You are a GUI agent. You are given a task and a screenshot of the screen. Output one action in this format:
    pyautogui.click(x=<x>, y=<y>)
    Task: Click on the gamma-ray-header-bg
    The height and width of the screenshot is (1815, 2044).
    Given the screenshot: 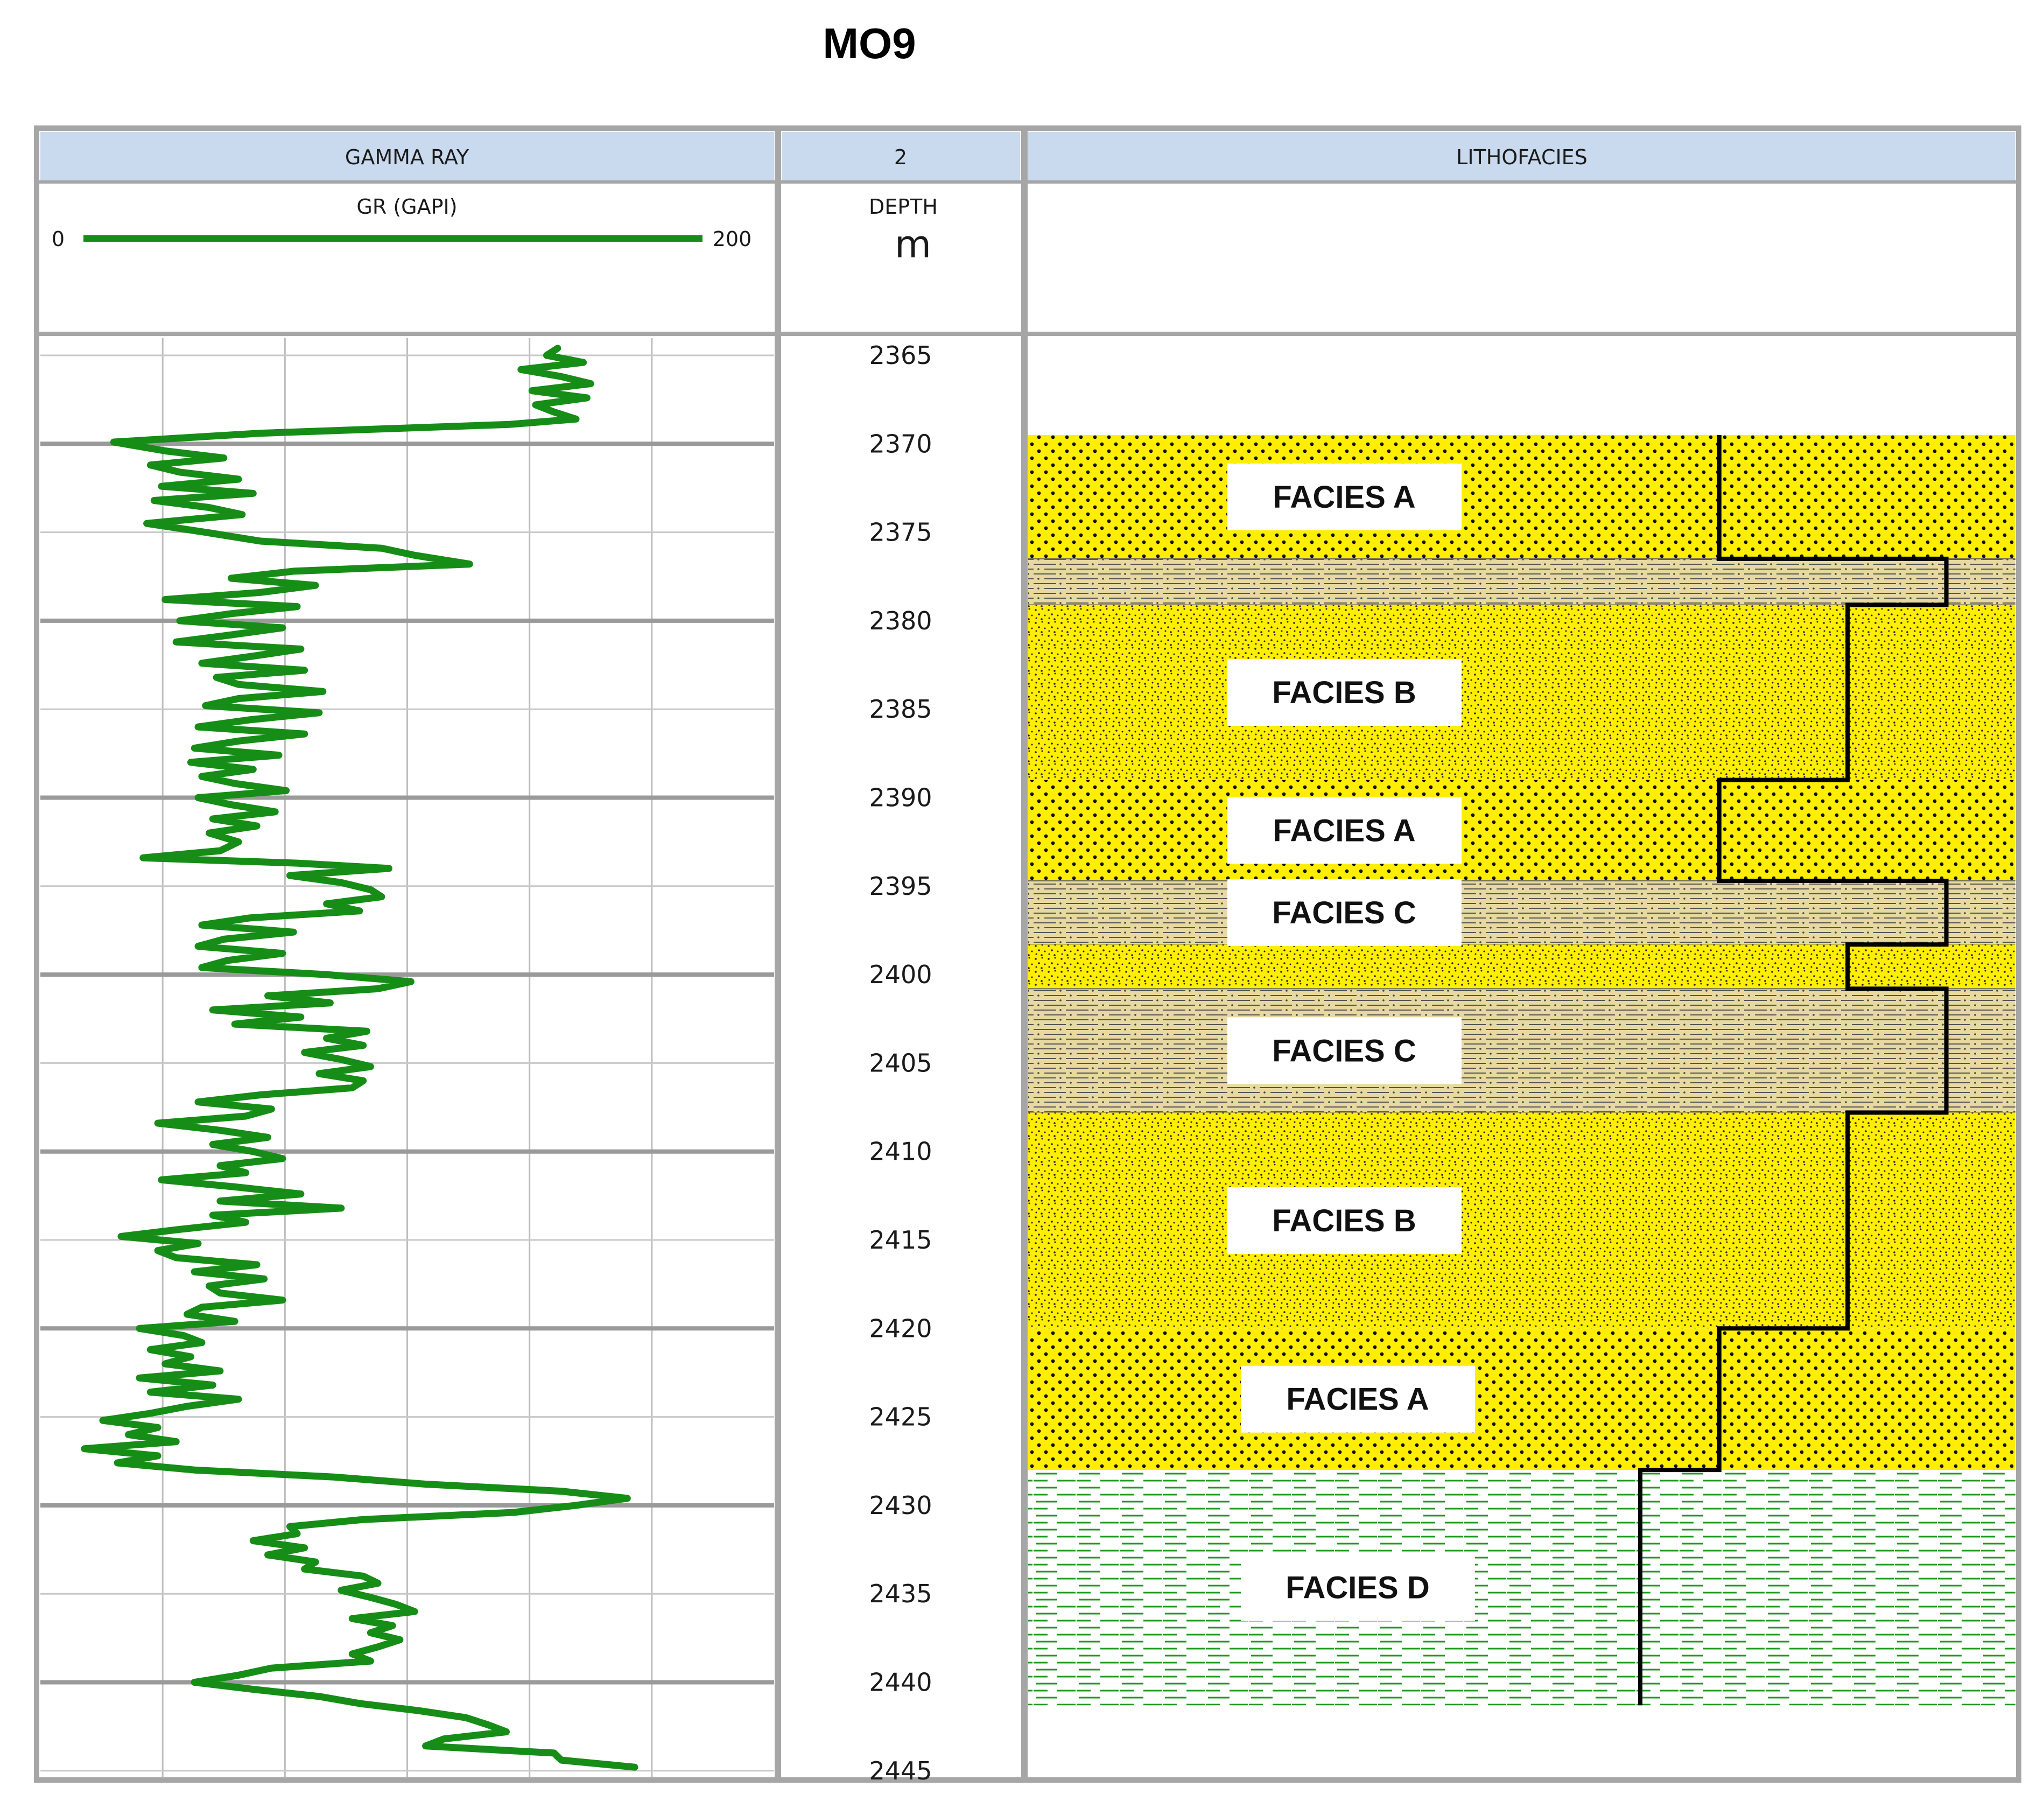 What is the action you would take?
    pyautogui.click(x=407, y=157)
    